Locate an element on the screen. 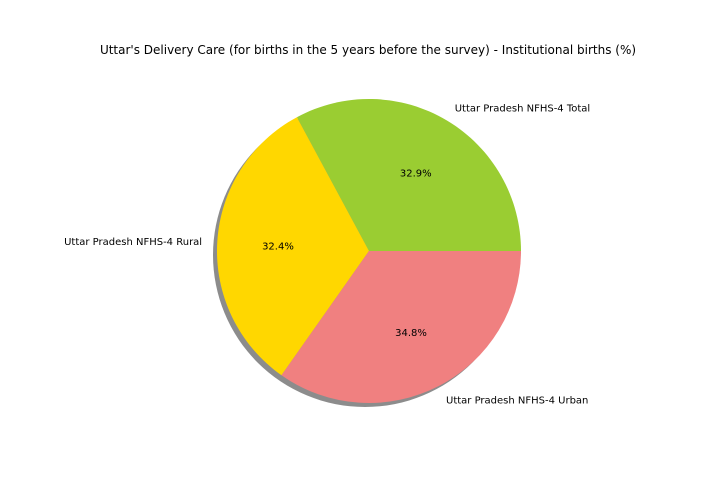 The image size is (720, 504). pie-slice-value-label: 32.9% is located at coordinates (416, 174).